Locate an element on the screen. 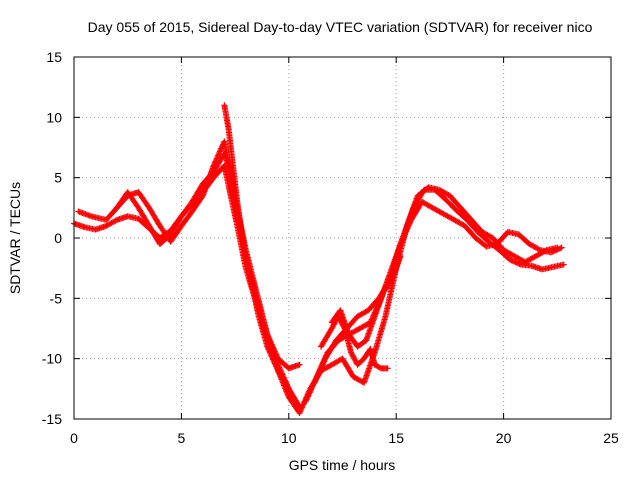 This screenshot has height=480, width=640. y-tick-label: 10 is located at coordinates (54, 117).